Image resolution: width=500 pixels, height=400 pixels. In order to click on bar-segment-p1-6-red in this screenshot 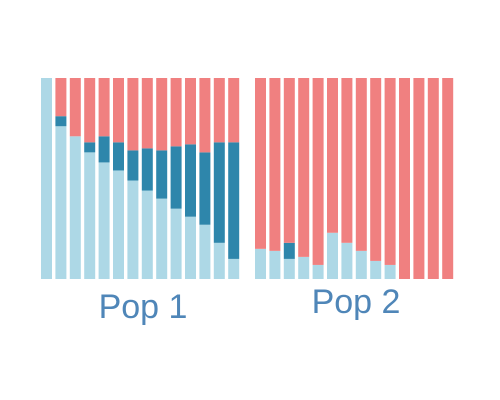, I will do `click(118, 110)`.